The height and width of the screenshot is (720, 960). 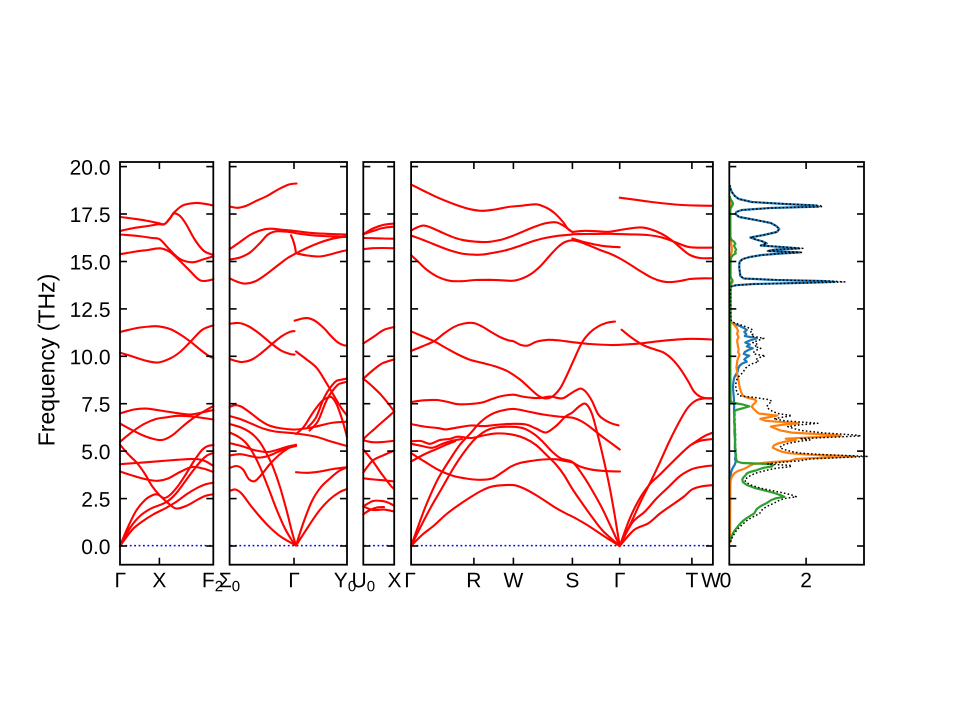 I want to click on svg-text: 7.5, so click(x=95, y=405).